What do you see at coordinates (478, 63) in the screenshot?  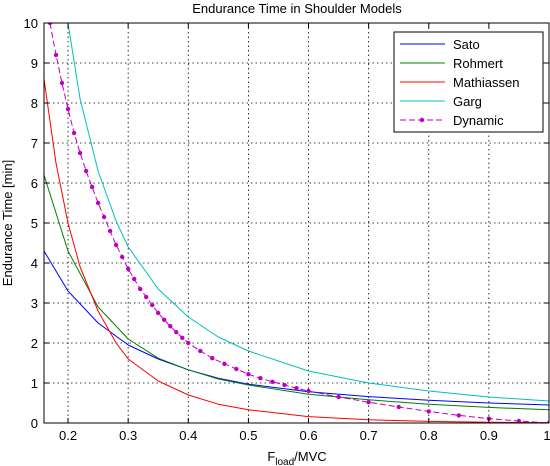 I see `legend-label-rohmert: Rohmert` at bounding box center [478, 63].